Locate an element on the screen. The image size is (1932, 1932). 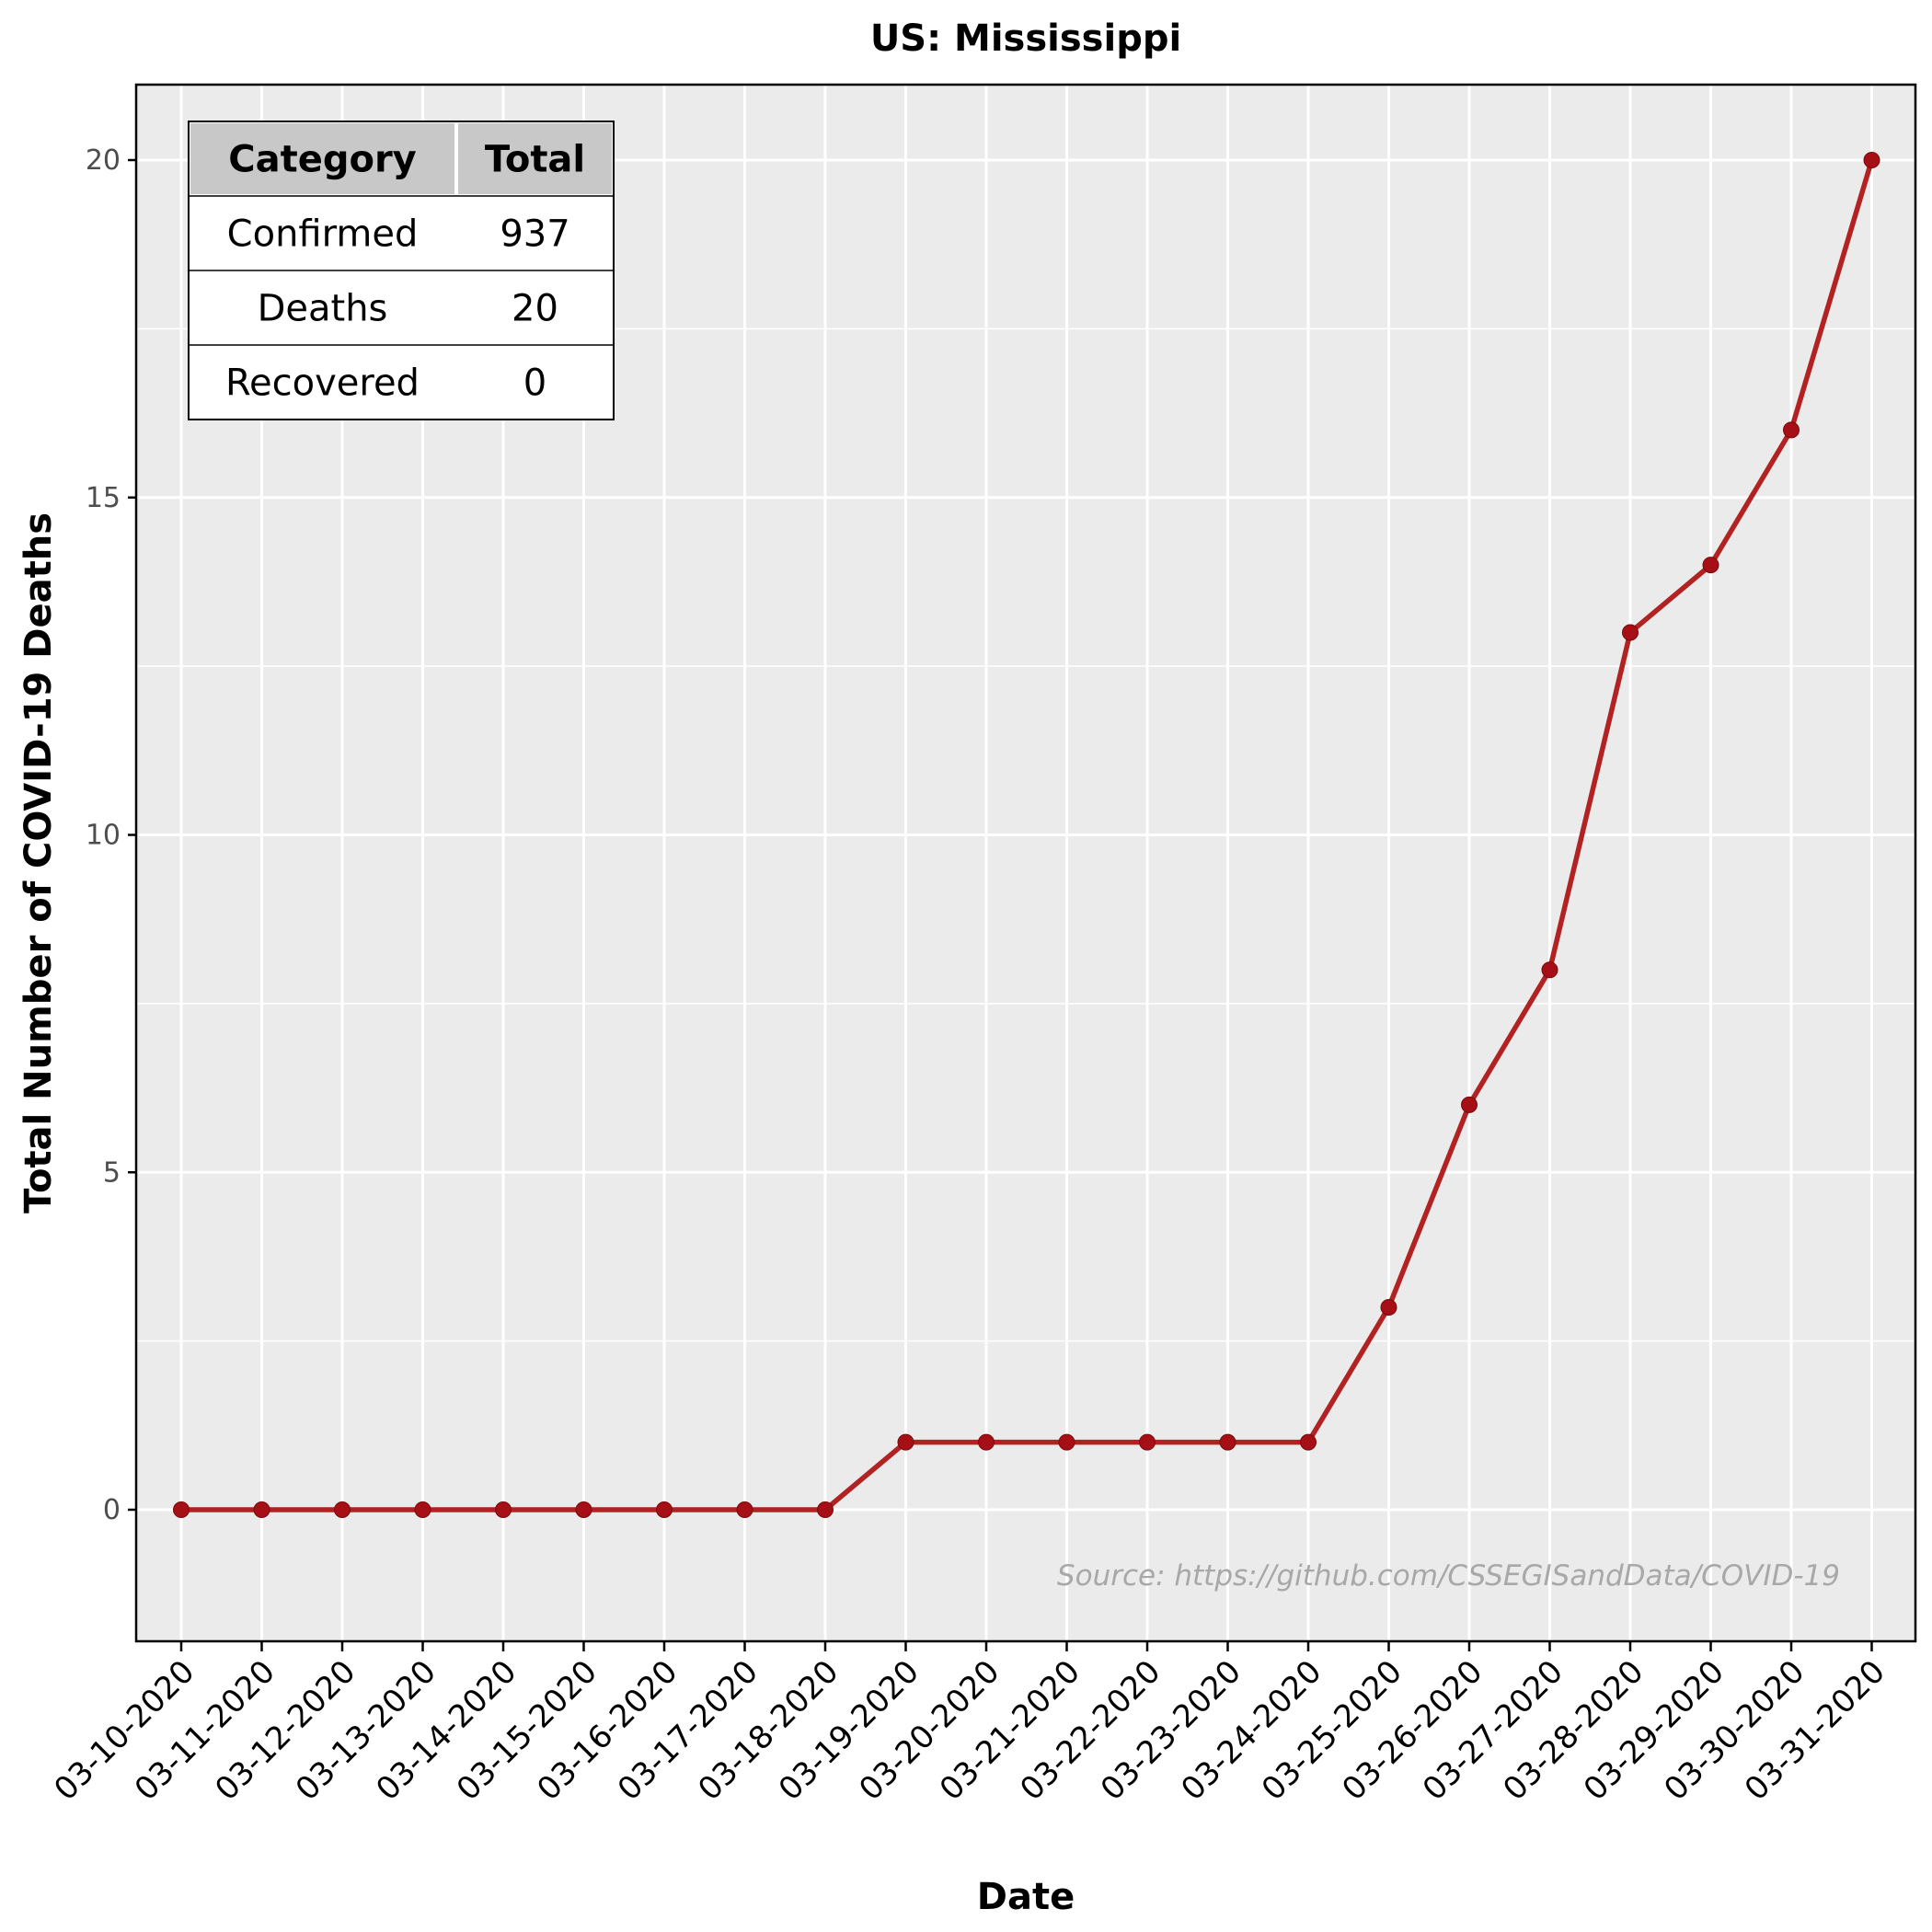
table-category-cell: Recovered is located at coordinates (322, 383).